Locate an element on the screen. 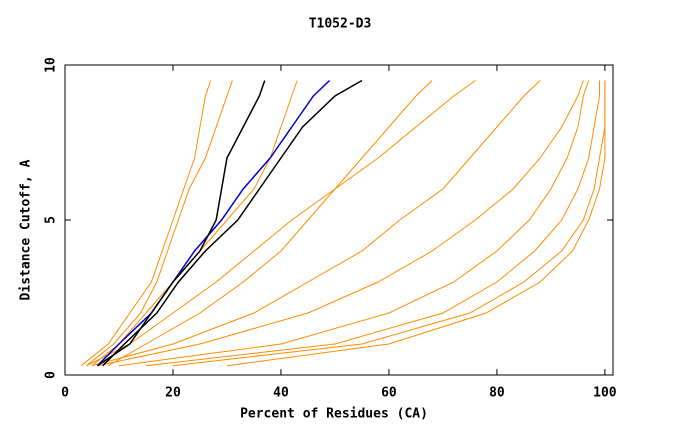 The image size is (680, 440). x-tick-label: 60 is located at coordinates (389, 393).